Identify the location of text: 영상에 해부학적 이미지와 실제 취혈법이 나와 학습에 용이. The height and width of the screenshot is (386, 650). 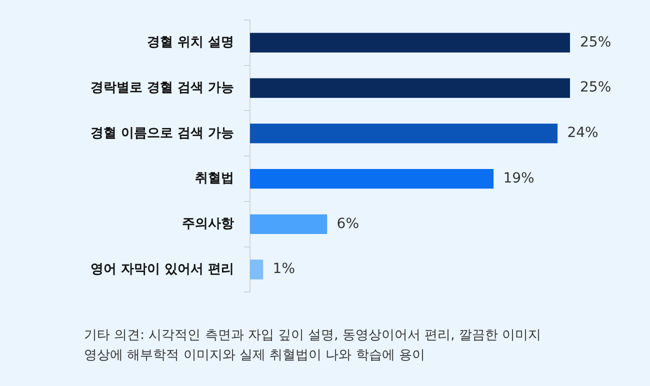
(255, 356).